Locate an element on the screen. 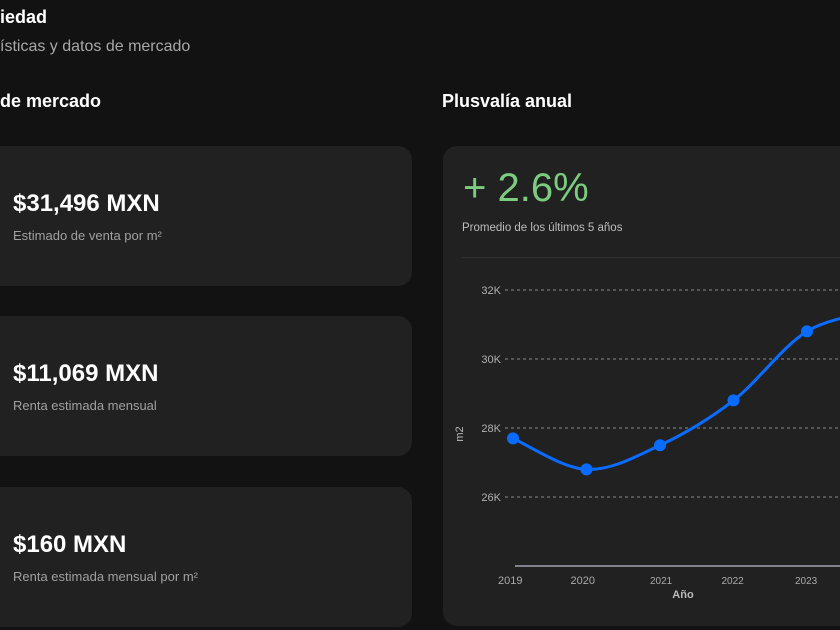 This screenshot has height=630, width=840. stat-value: $31,496 MXN is located at coordinates (86, 203).